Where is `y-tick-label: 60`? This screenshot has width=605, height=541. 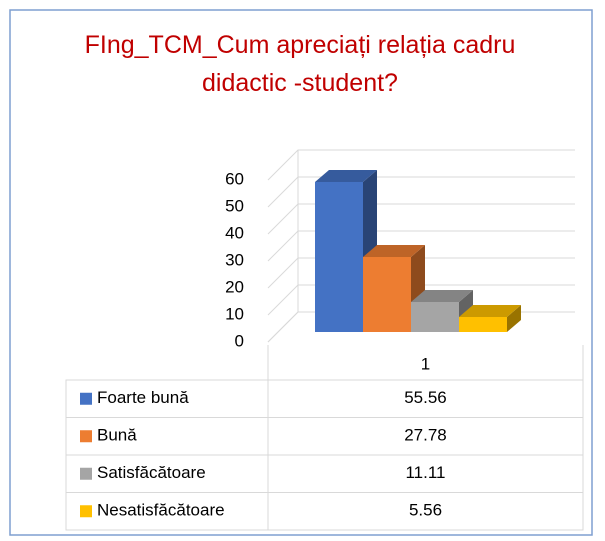
y-tick-label: 60 is located at coordinates (234, 178).